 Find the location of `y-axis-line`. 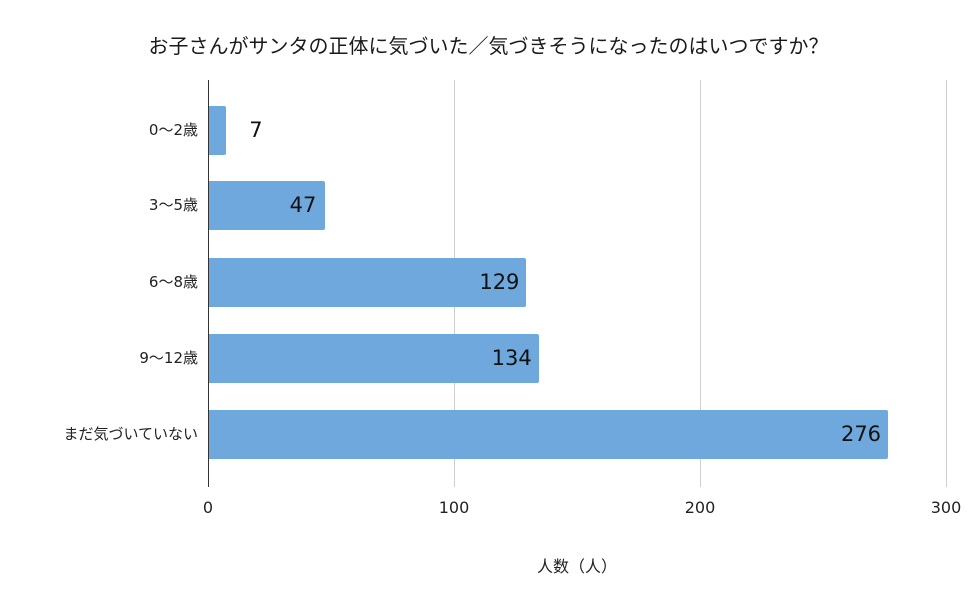

y-axis-line is located at coordinates (208, 283).